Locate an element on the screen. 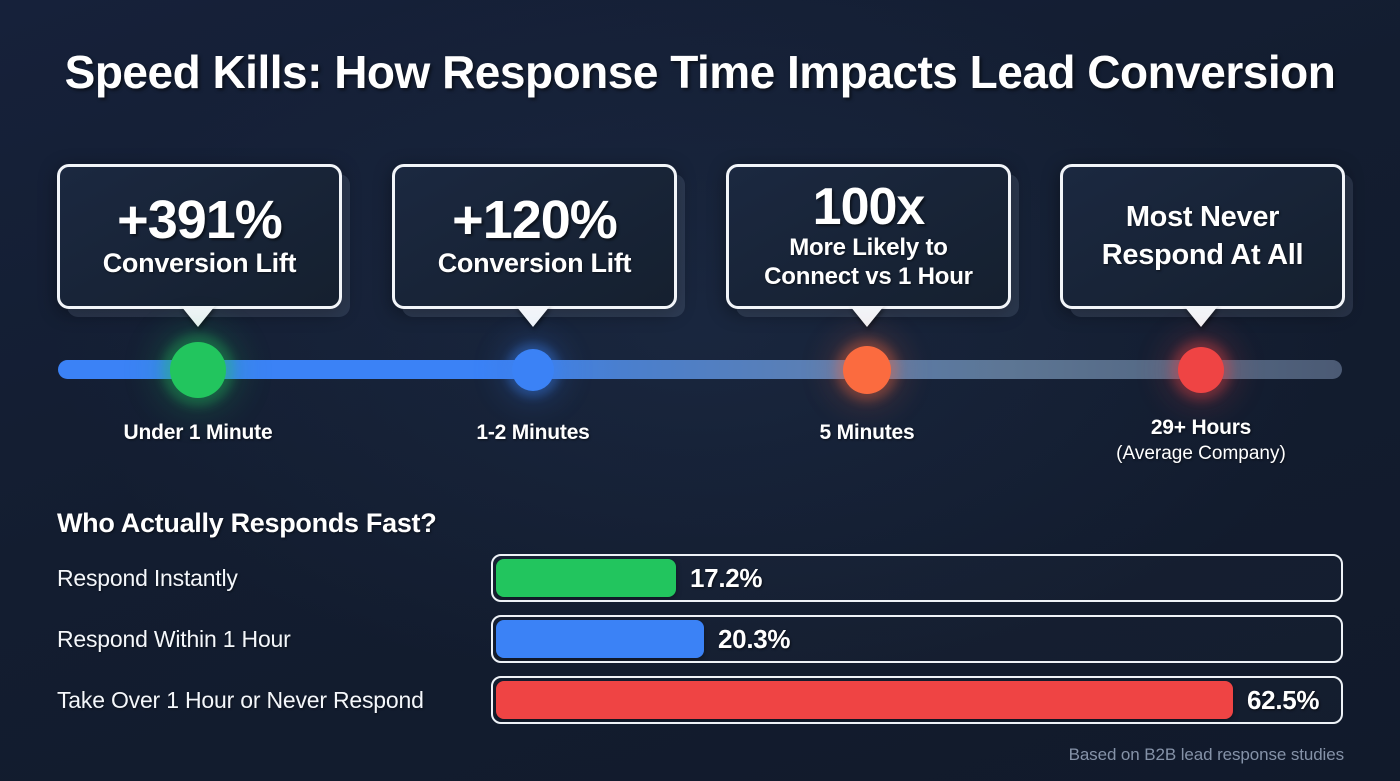 Image resolution: width=1400 pixels, height=781 pixels. timeline-label-text: 29+ Hours is located at coordinates (1201, 427).